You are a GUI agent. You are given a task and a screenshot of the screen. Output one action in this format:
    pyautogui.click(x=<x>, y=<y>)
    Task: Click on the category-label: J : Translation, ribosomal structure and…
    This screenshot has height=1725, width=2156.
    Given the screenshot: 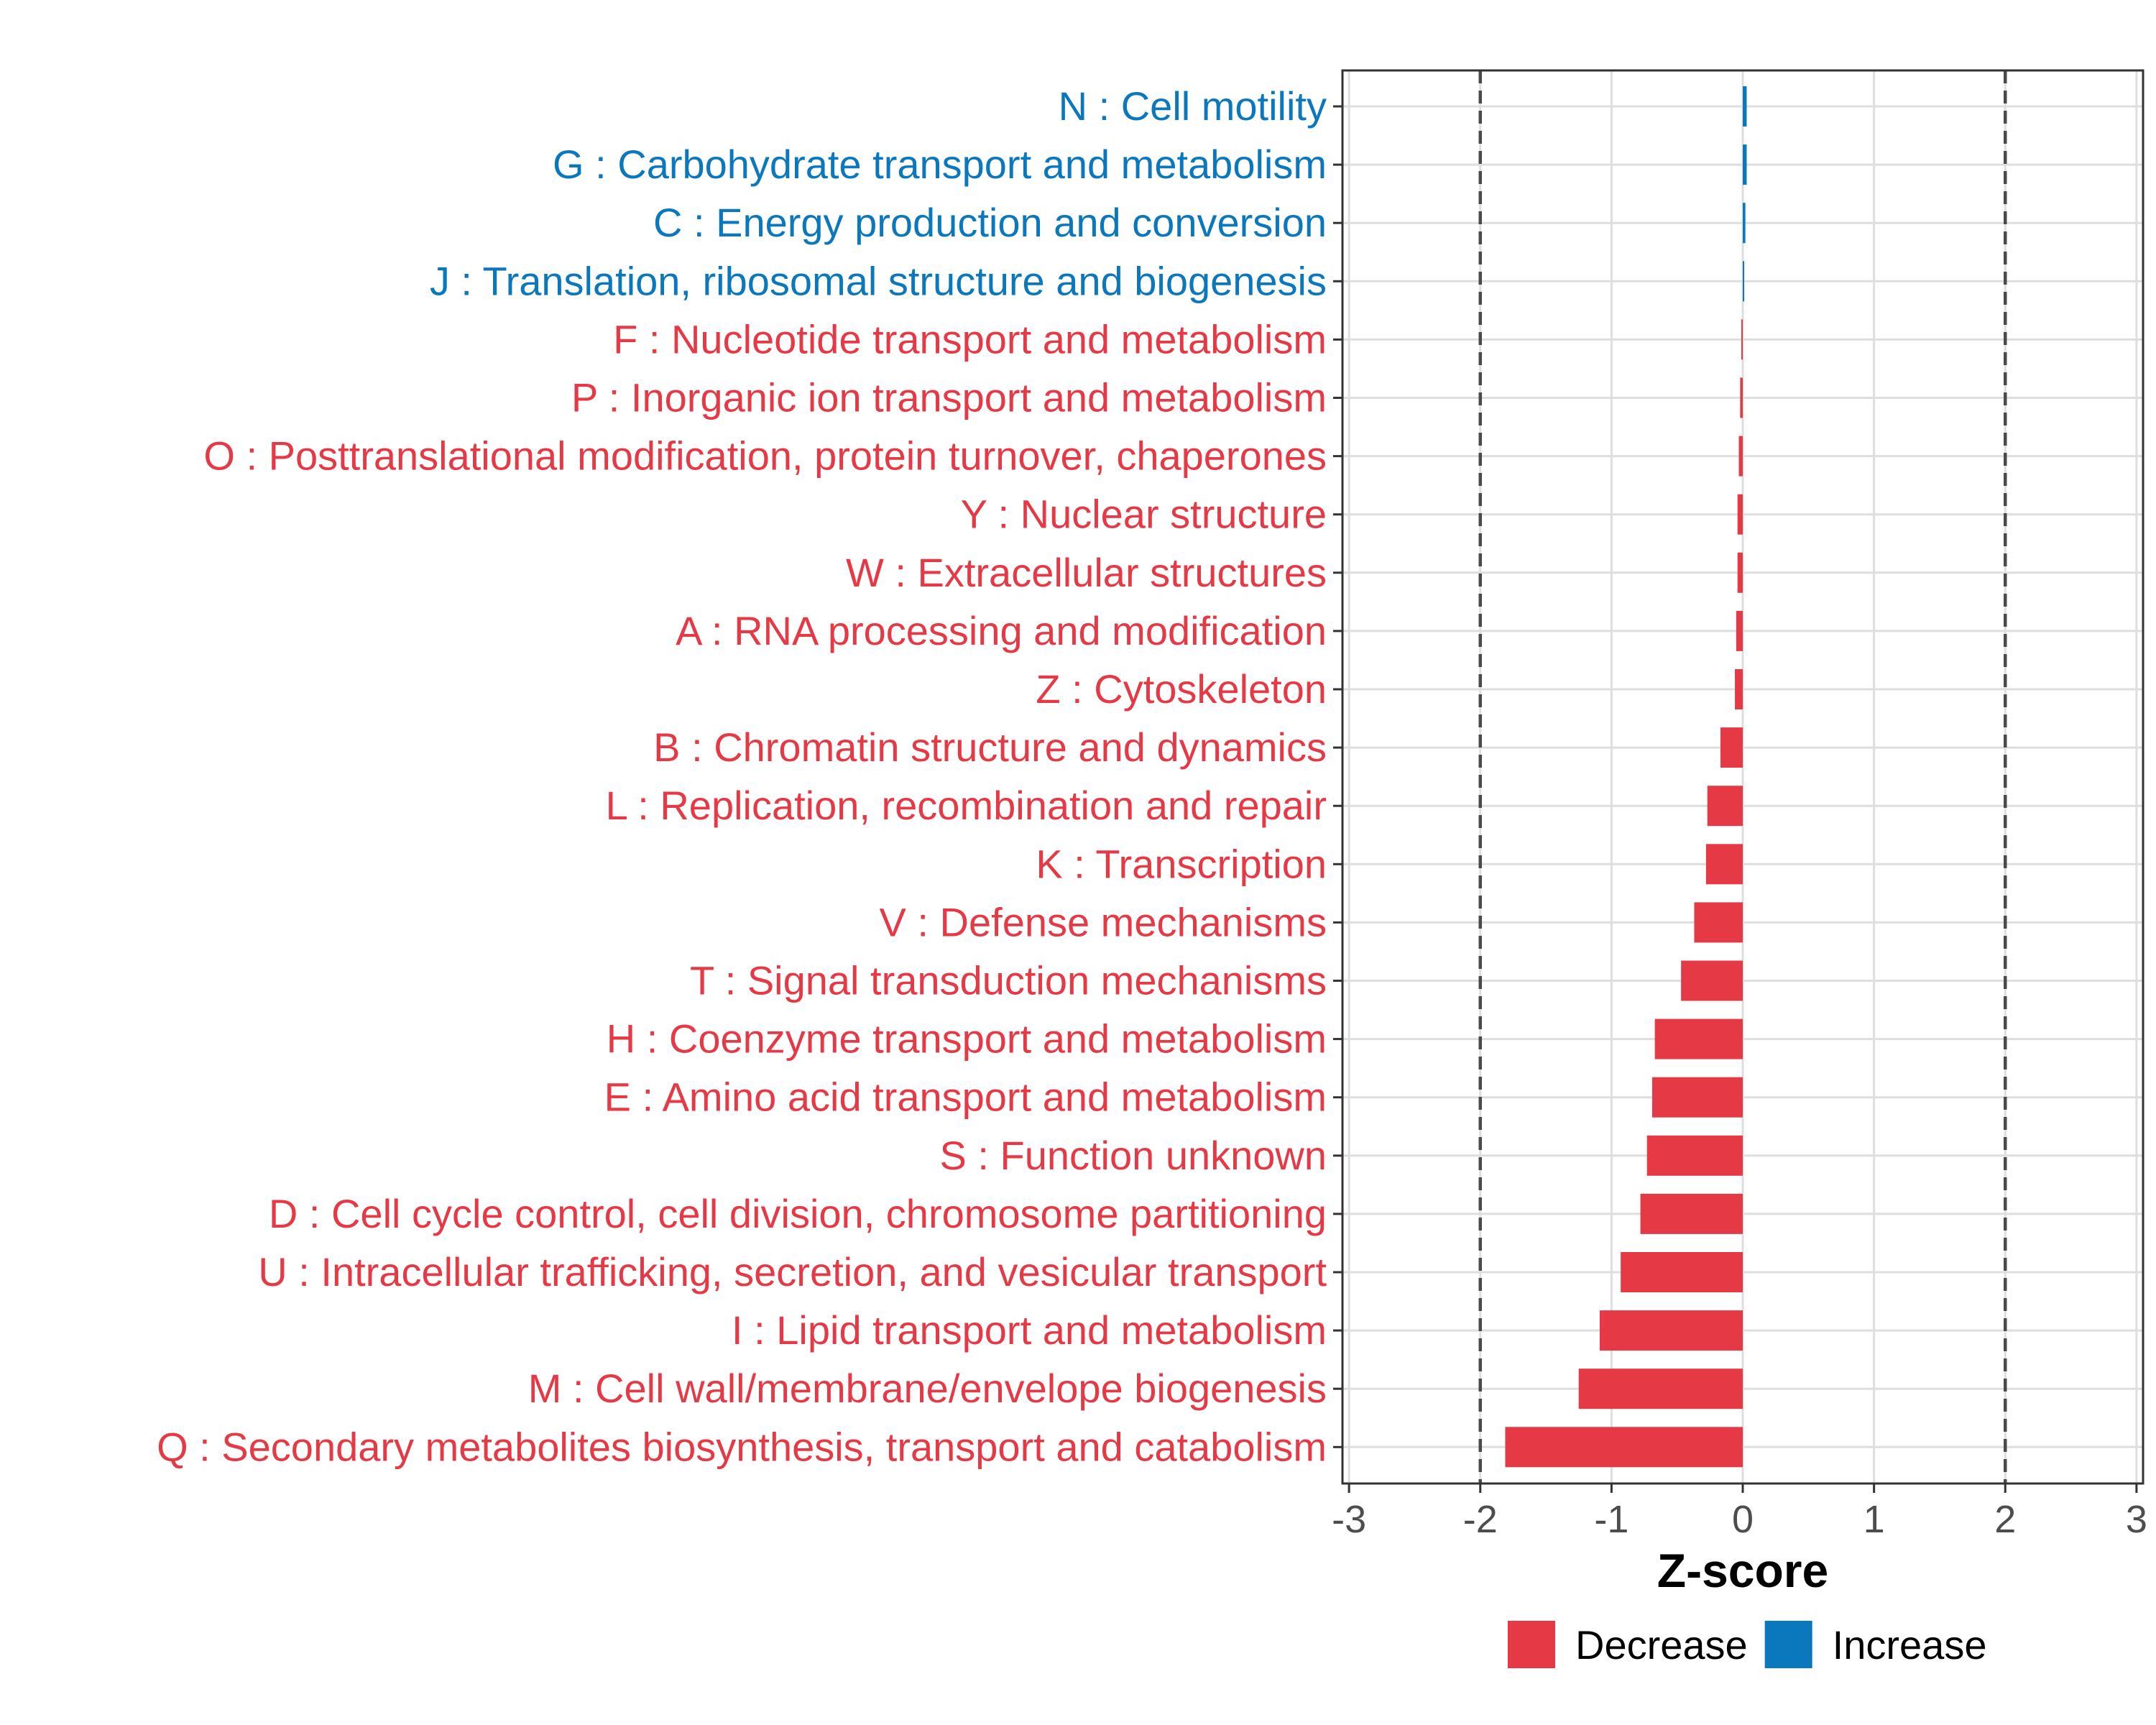 What is the action you would take?
    pyautogui.click(x=878, y=280)
    